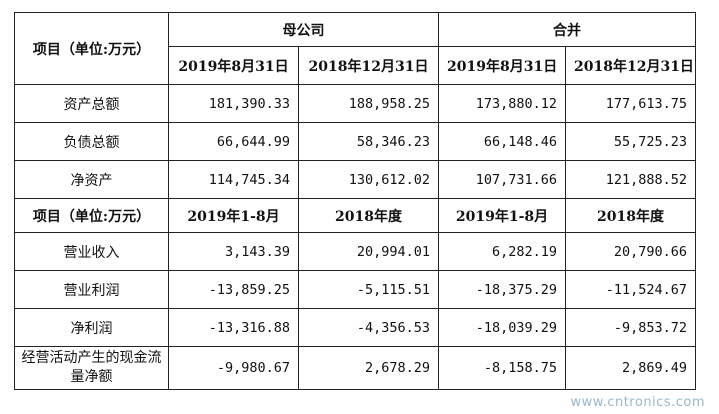  Describe the element at coordinates (502, 103) in the screenshot. I see `value-cell: 173,880.12` at that location.